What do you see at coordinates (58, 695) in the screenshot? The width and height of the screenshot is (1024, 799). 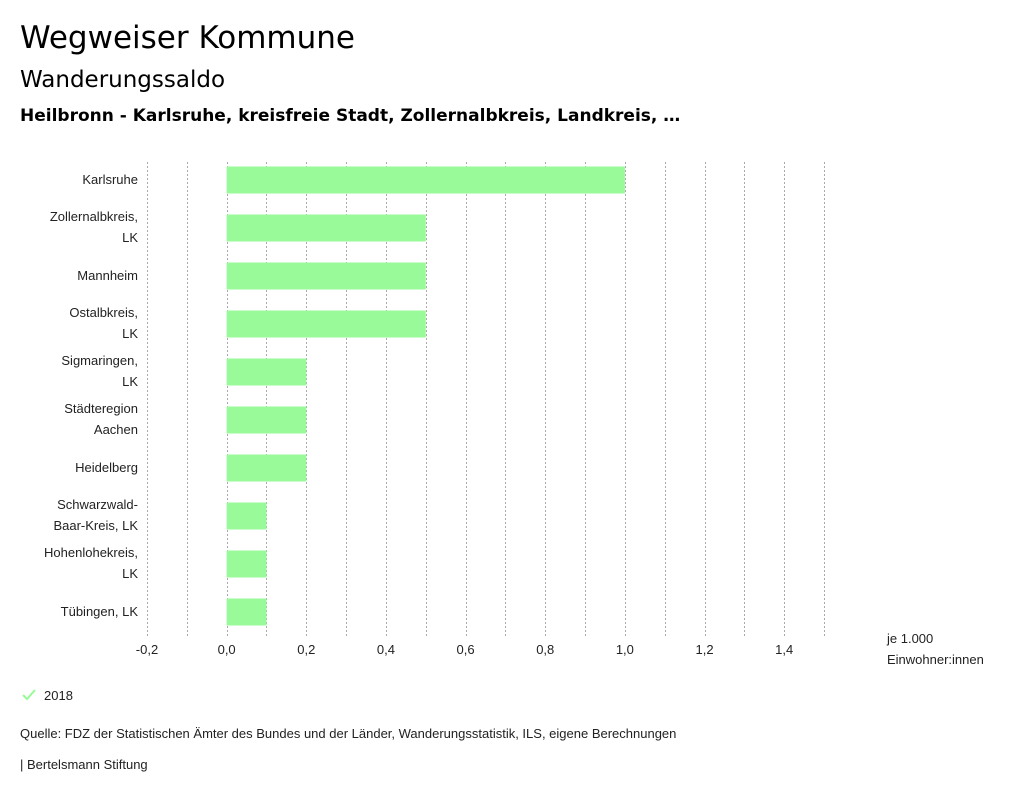 I see `legend-label: 2018` at bounding box center [58, 695].